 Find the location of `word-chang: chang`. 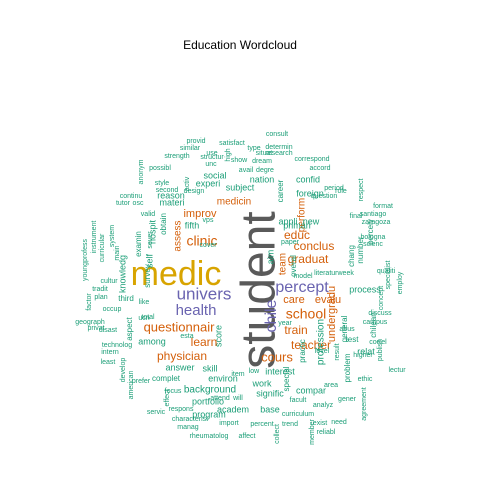

word-chang: chang is located at coordinates (351, 256).